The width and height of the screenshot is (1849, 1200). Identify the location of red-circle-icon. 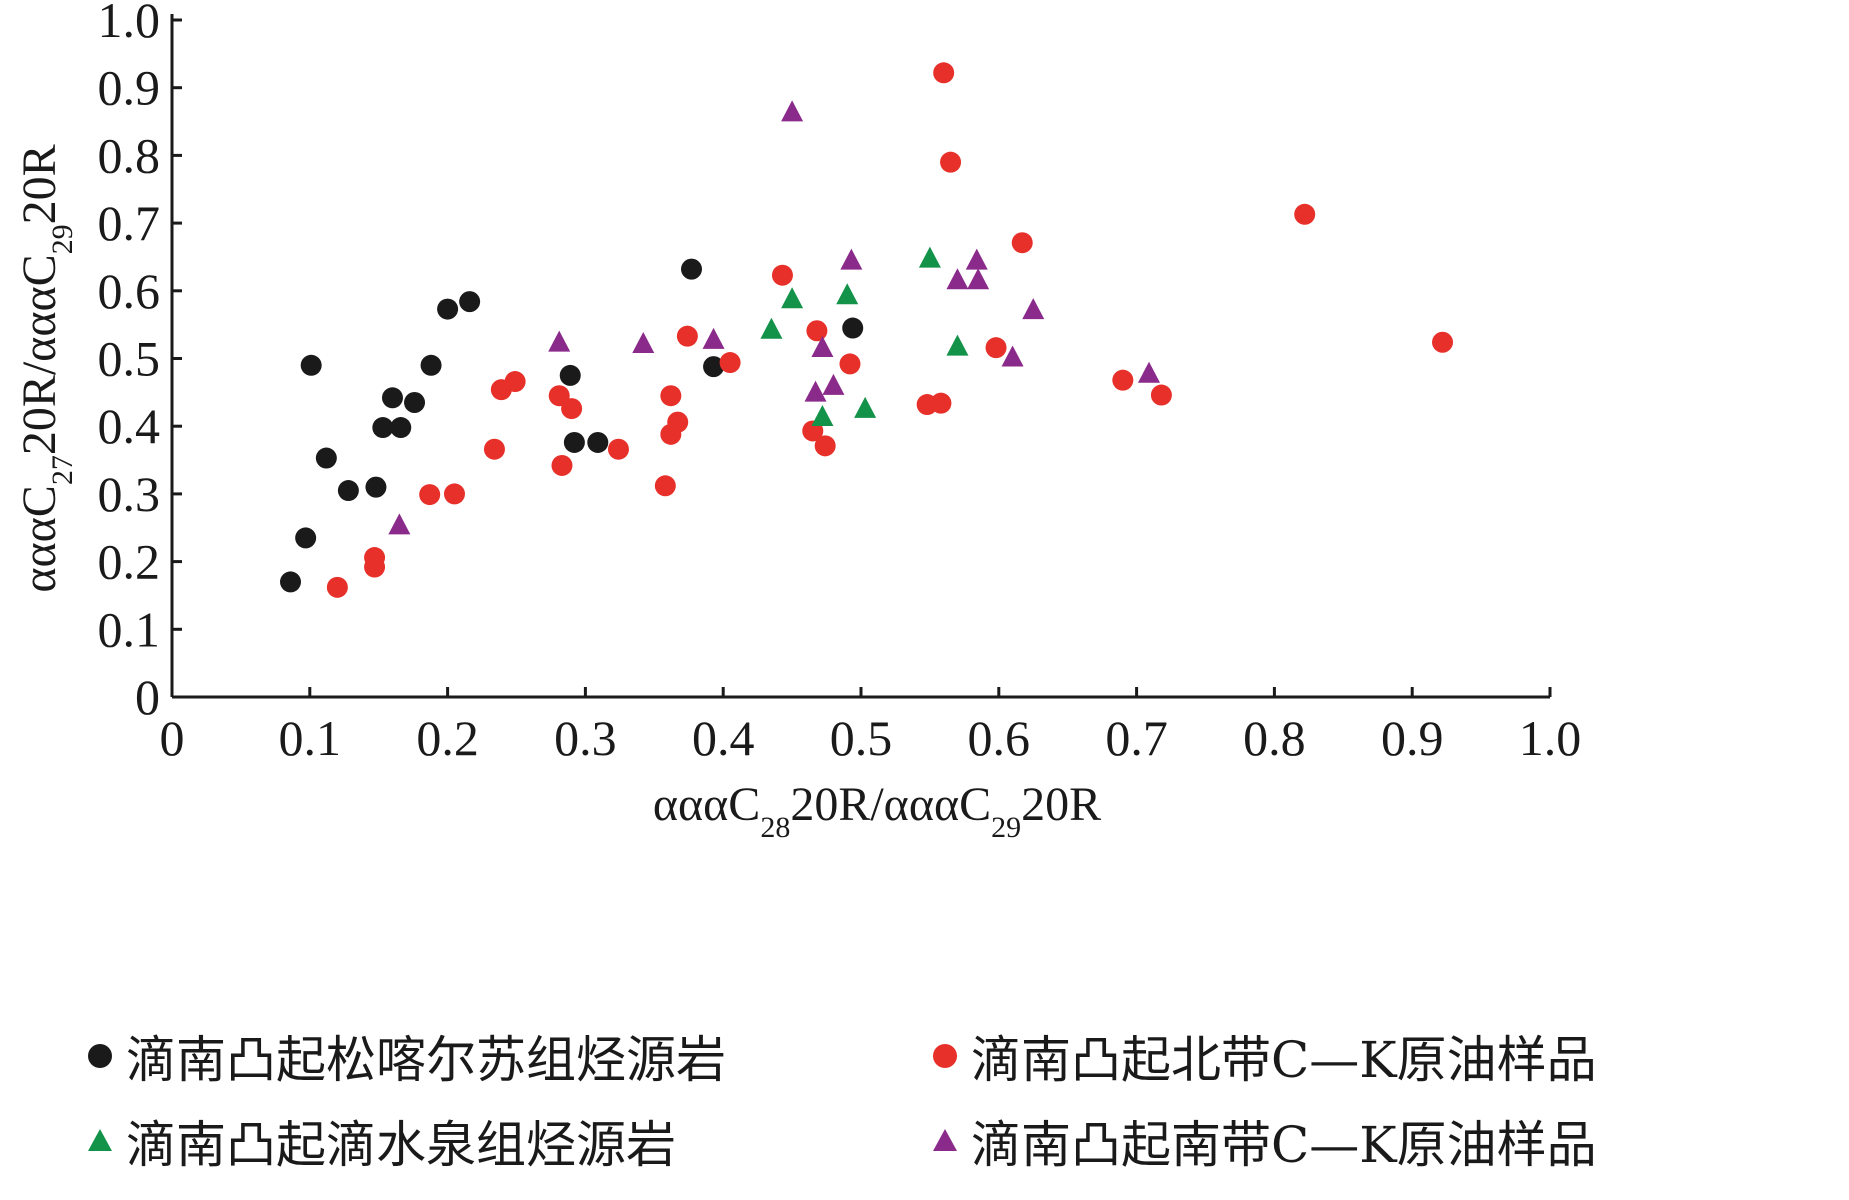
(945, 1056).